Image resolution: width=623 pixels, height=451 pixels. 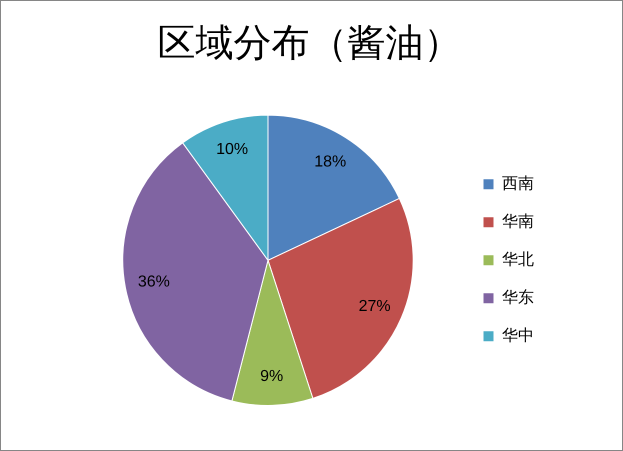 I want to click on legend-label: 华东, so click(x=518, y=296).